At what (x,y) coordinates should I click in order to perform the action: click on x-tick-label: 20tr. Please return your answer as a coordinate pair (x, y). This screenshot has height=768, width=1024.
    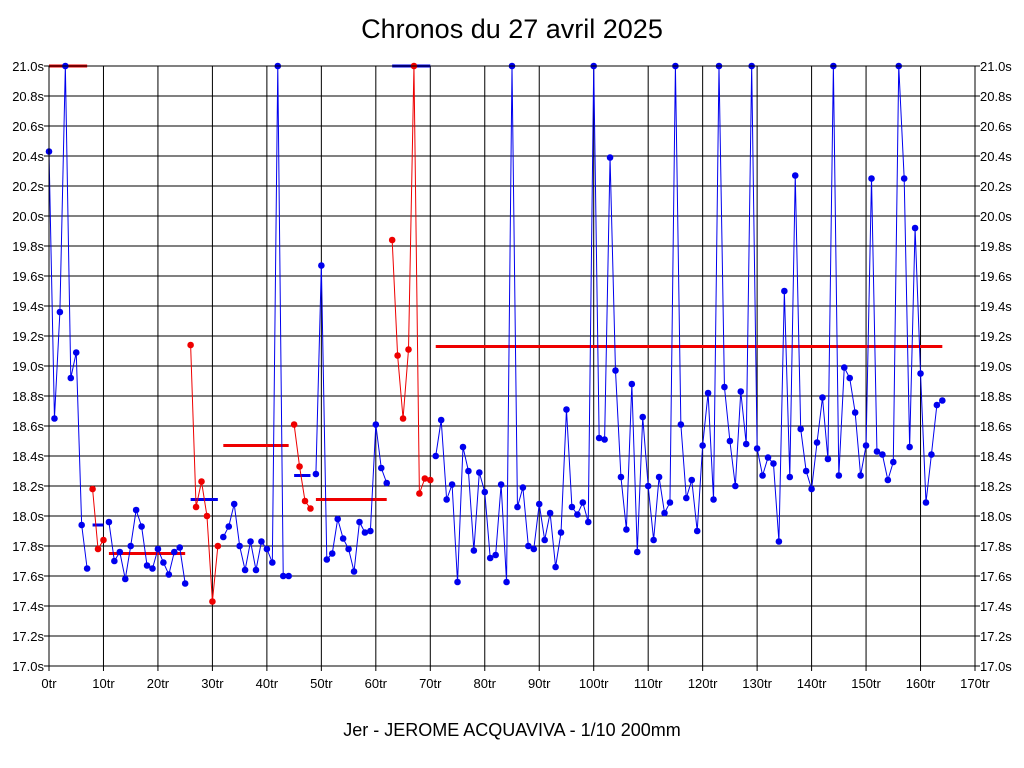
    Looking at the image, I should click on (158, 683).